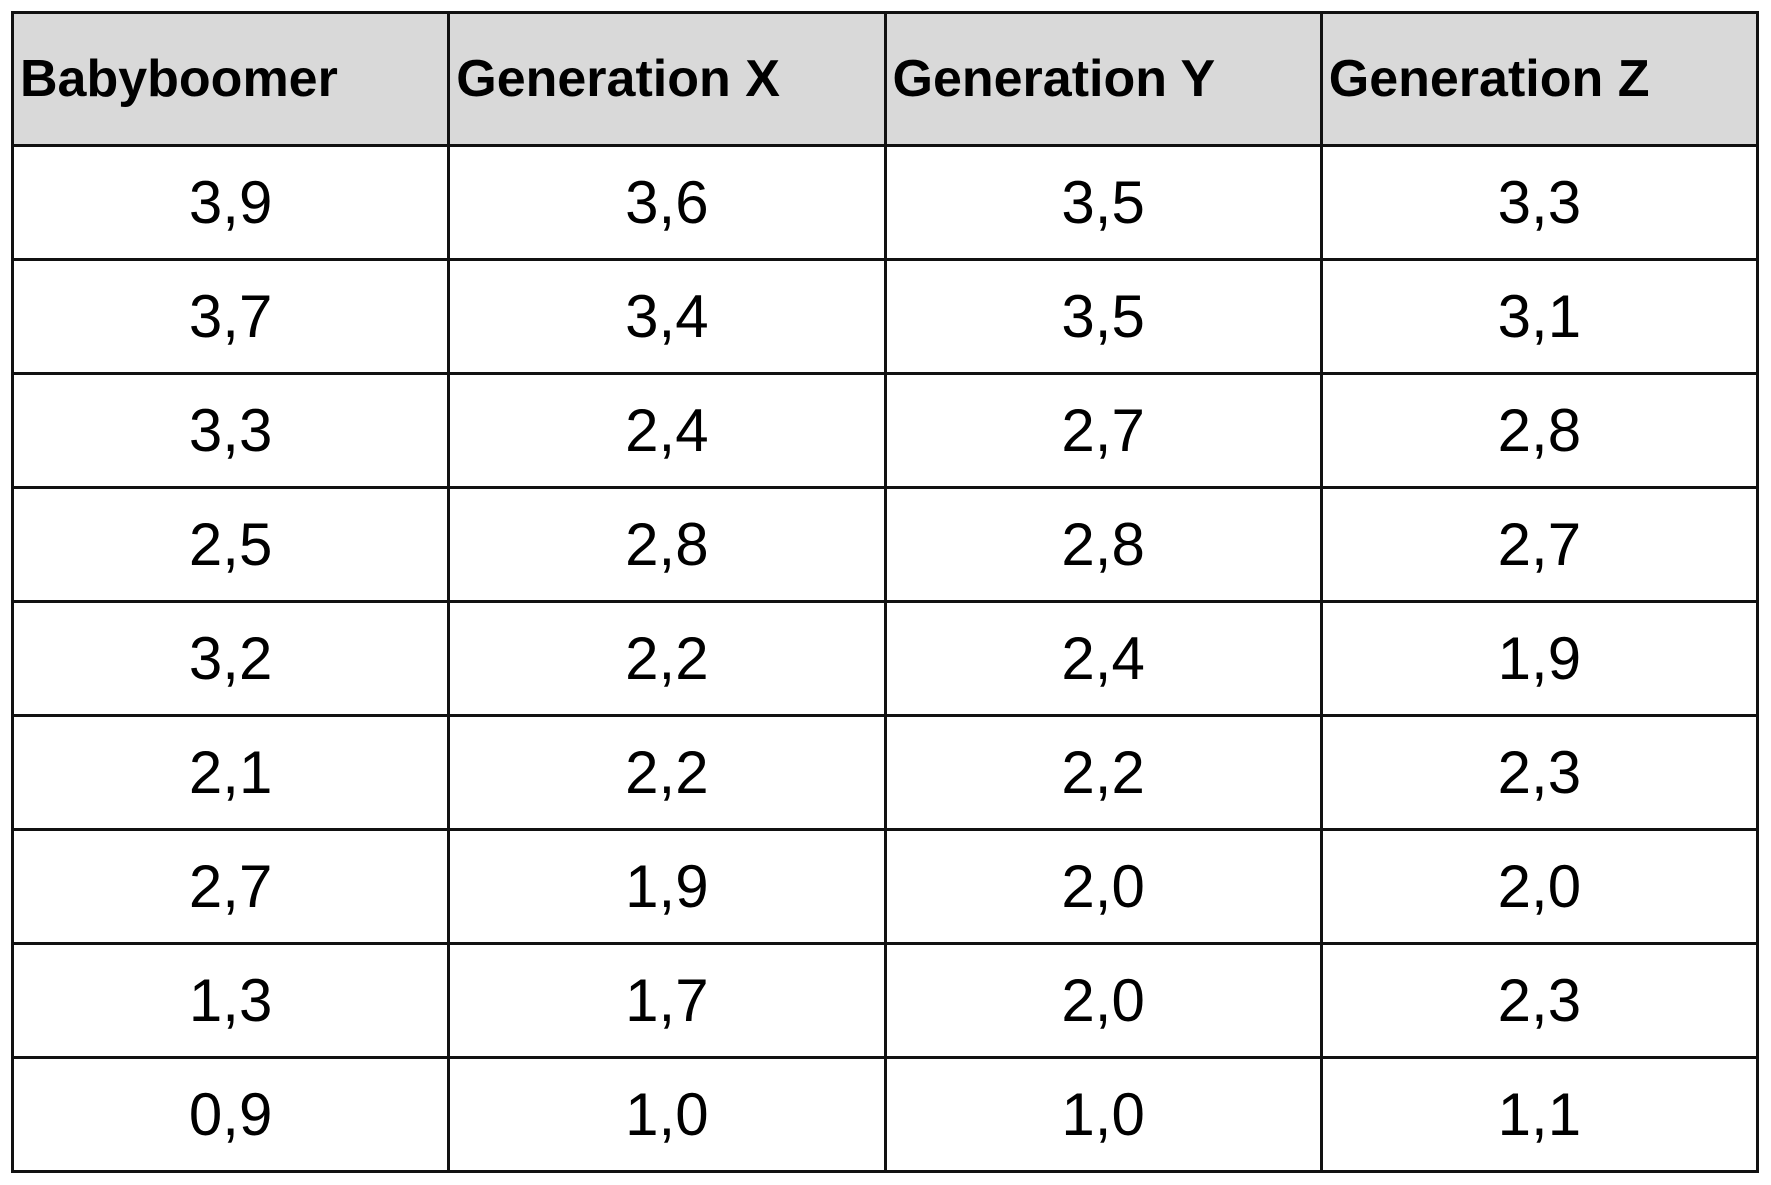 The image size is (1771, 1185). Describe the element at coordinates (230, 202) in the screenshot. I see `table-cell: 3,9` at that location.